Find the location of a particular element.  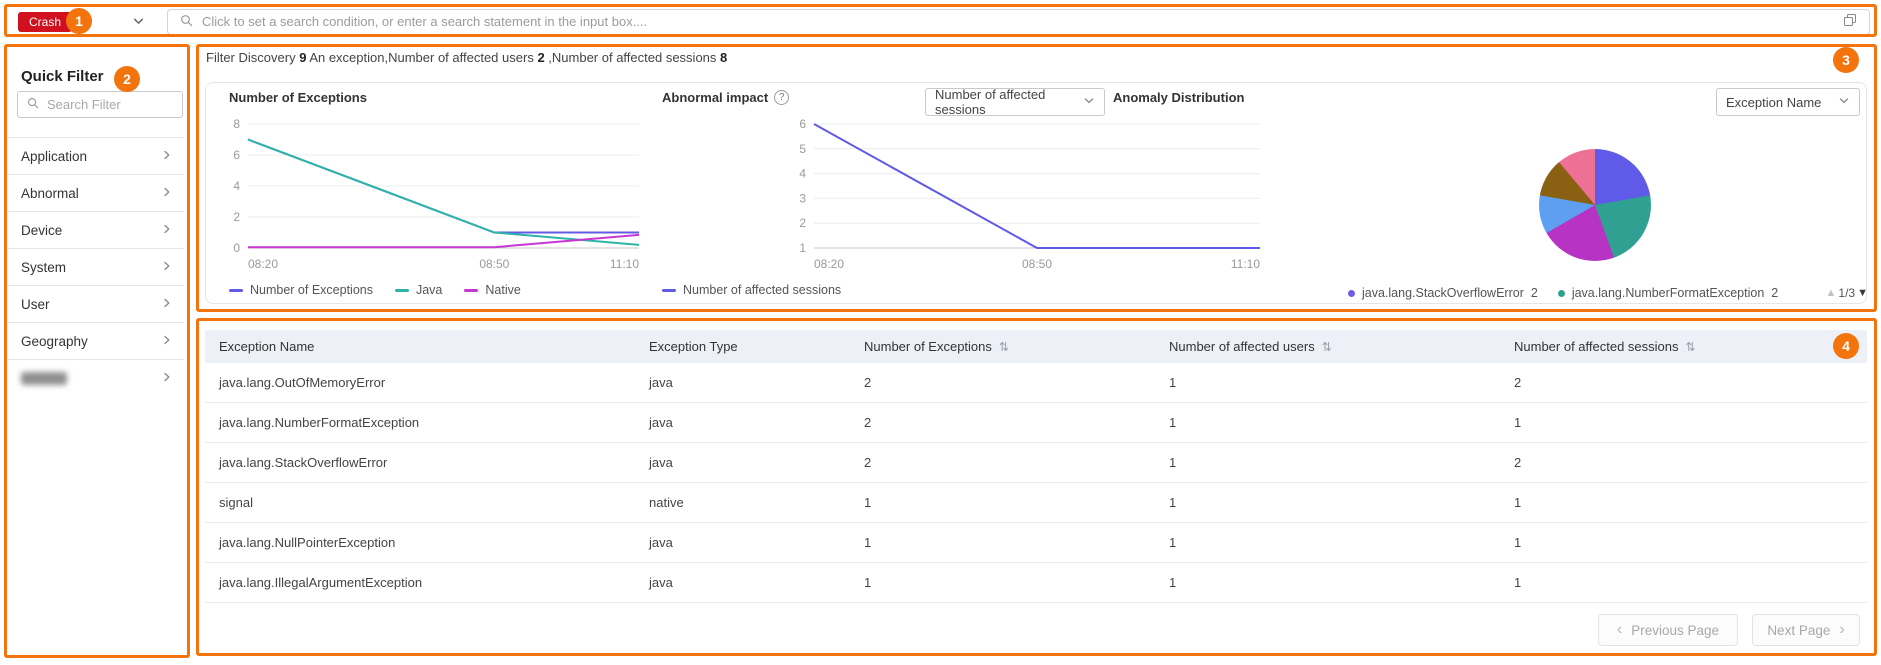

copy-icon is located at coordinates (1850, 21).